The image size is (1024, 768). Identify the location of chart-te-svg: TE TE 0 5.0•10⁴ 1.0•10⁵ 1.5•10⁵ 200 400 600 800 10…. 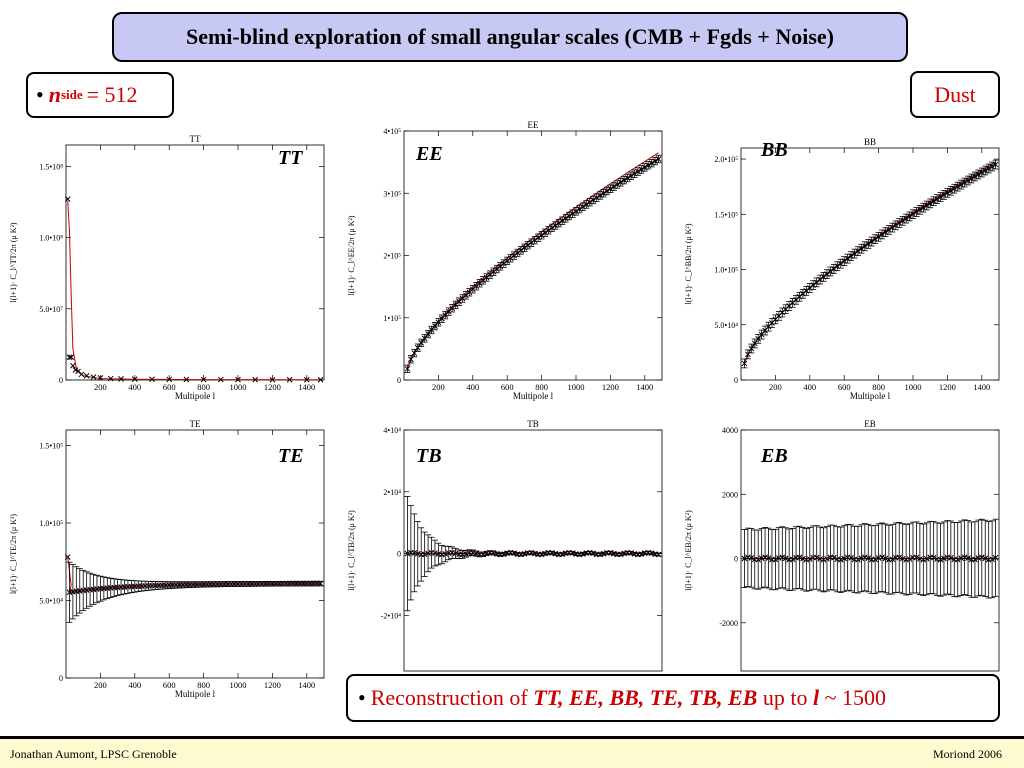
(167, 559).